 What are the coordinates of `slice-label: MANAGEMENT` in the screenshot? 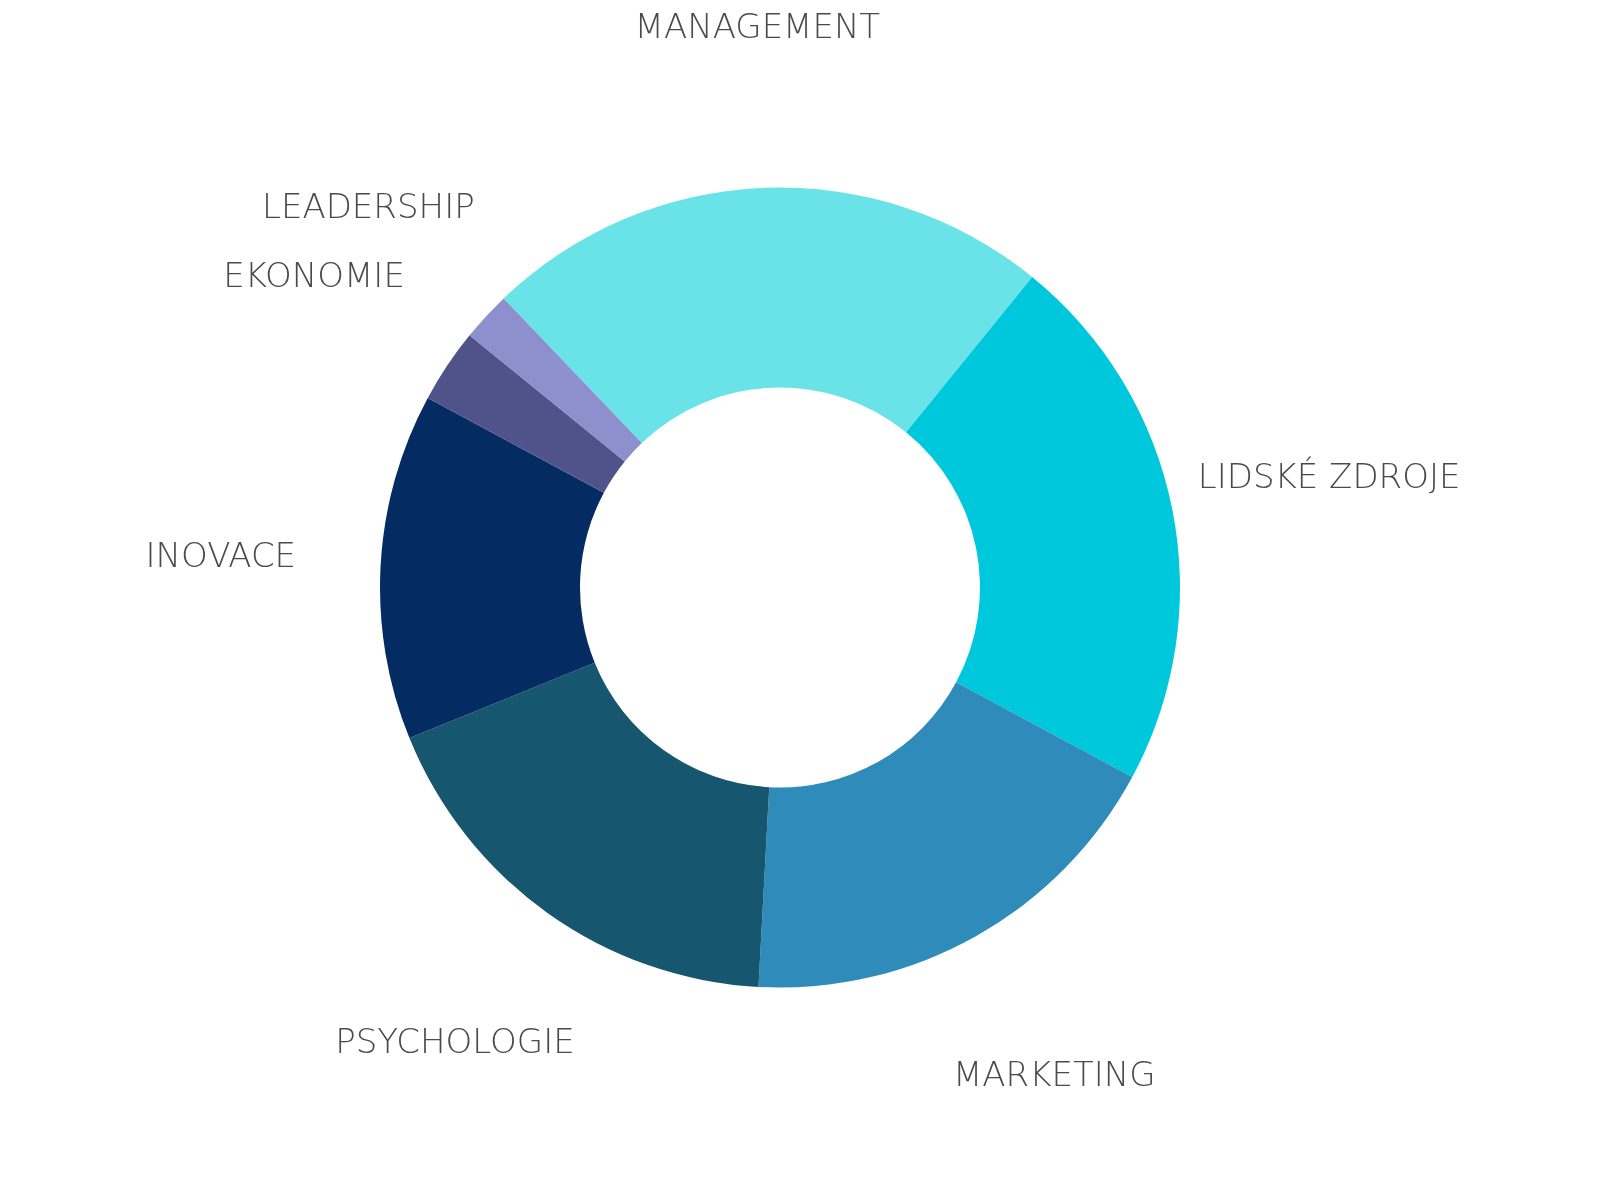 It's located at (757, 25).